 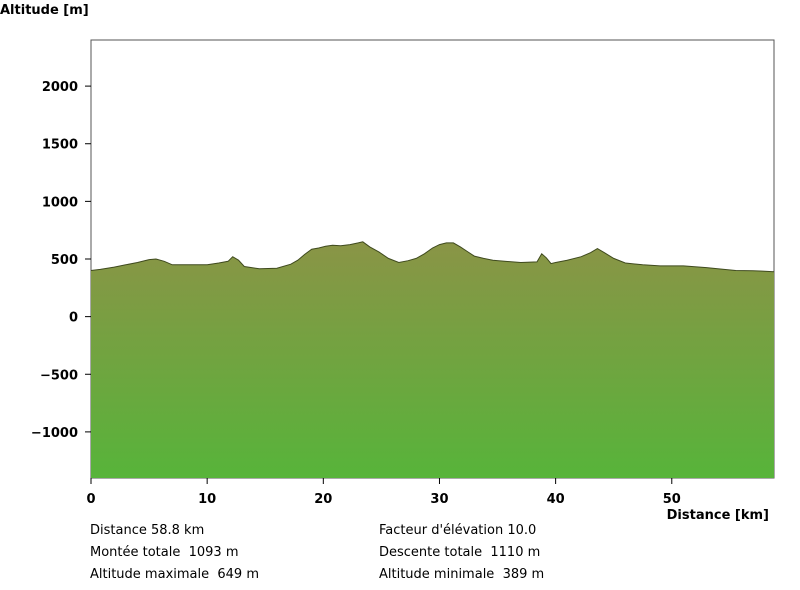 I want to click on y-tick-label: 1000, so click(x=60, y=202).